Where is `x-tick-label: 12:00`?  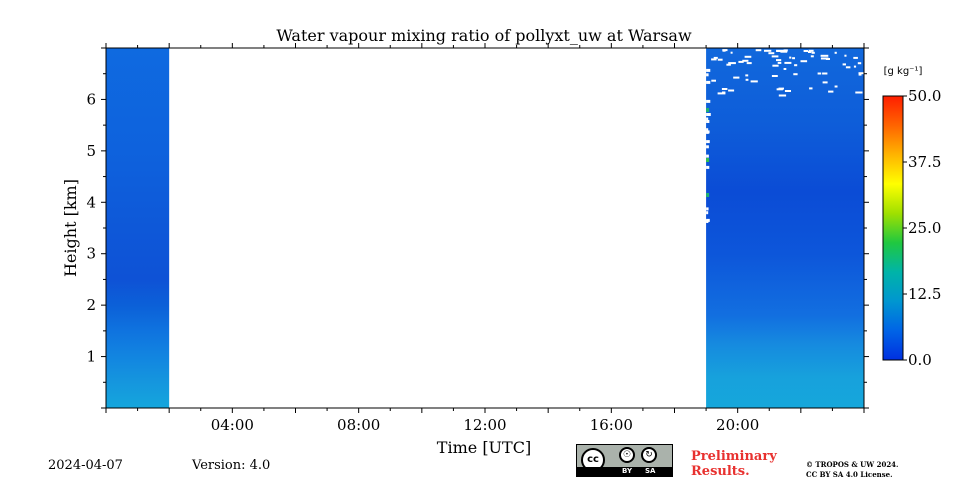
x-tick-label: 12:00 is located at coordinates (484, 425).